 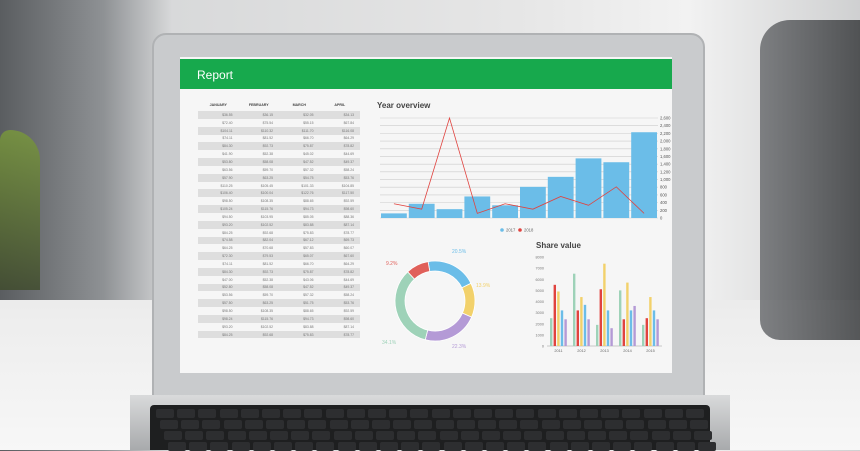 I want to click on donut-label: 22.3%, so click(x=459, y=347).